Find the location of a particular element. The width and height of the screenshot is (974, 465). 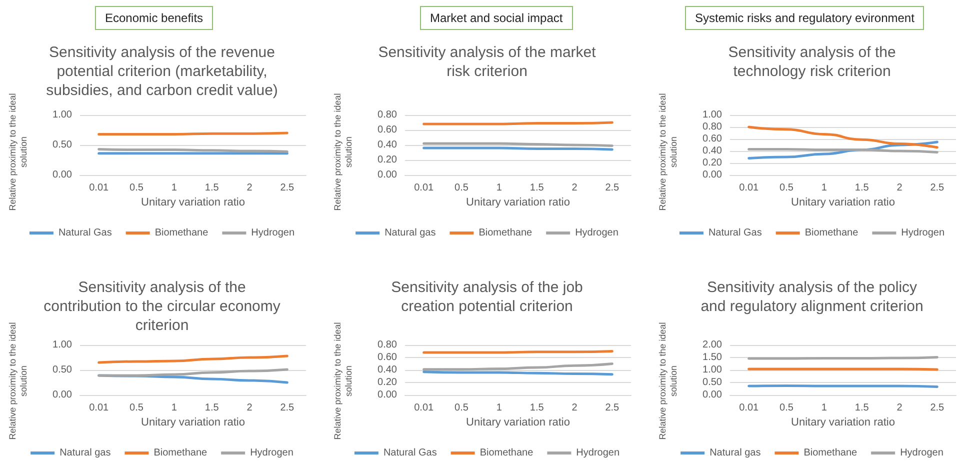

chart-title: Sensitivity analysis of the job creation potential criterion is located at coordinates (487, 297).